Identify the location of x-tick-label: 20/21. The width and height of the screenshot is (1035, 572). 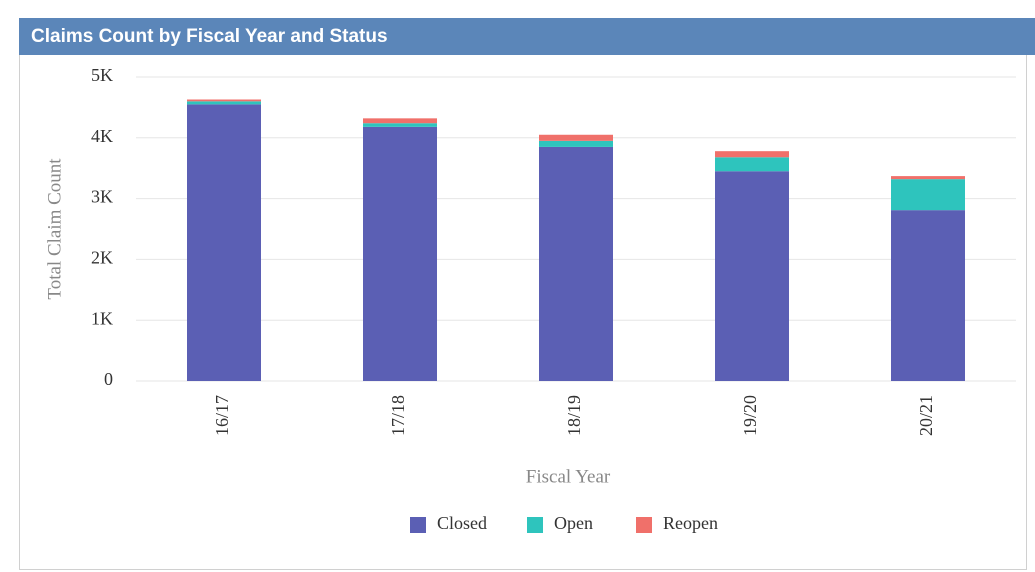
(926, 415).